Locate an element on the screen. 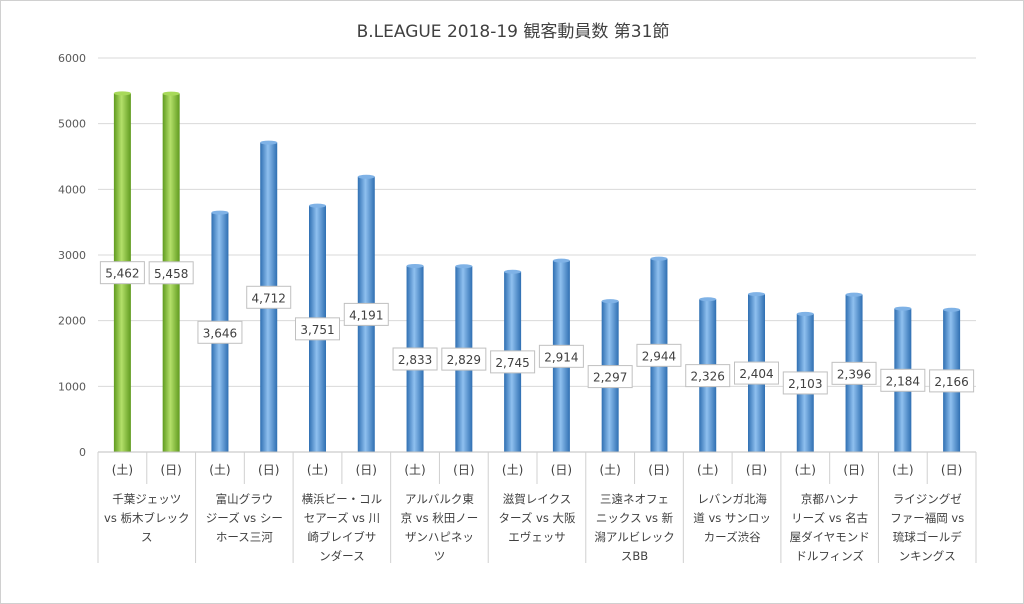 The height and width of the screenshot is (604, 1024). data-label: 2,297 is located at coordinates (610, 378).